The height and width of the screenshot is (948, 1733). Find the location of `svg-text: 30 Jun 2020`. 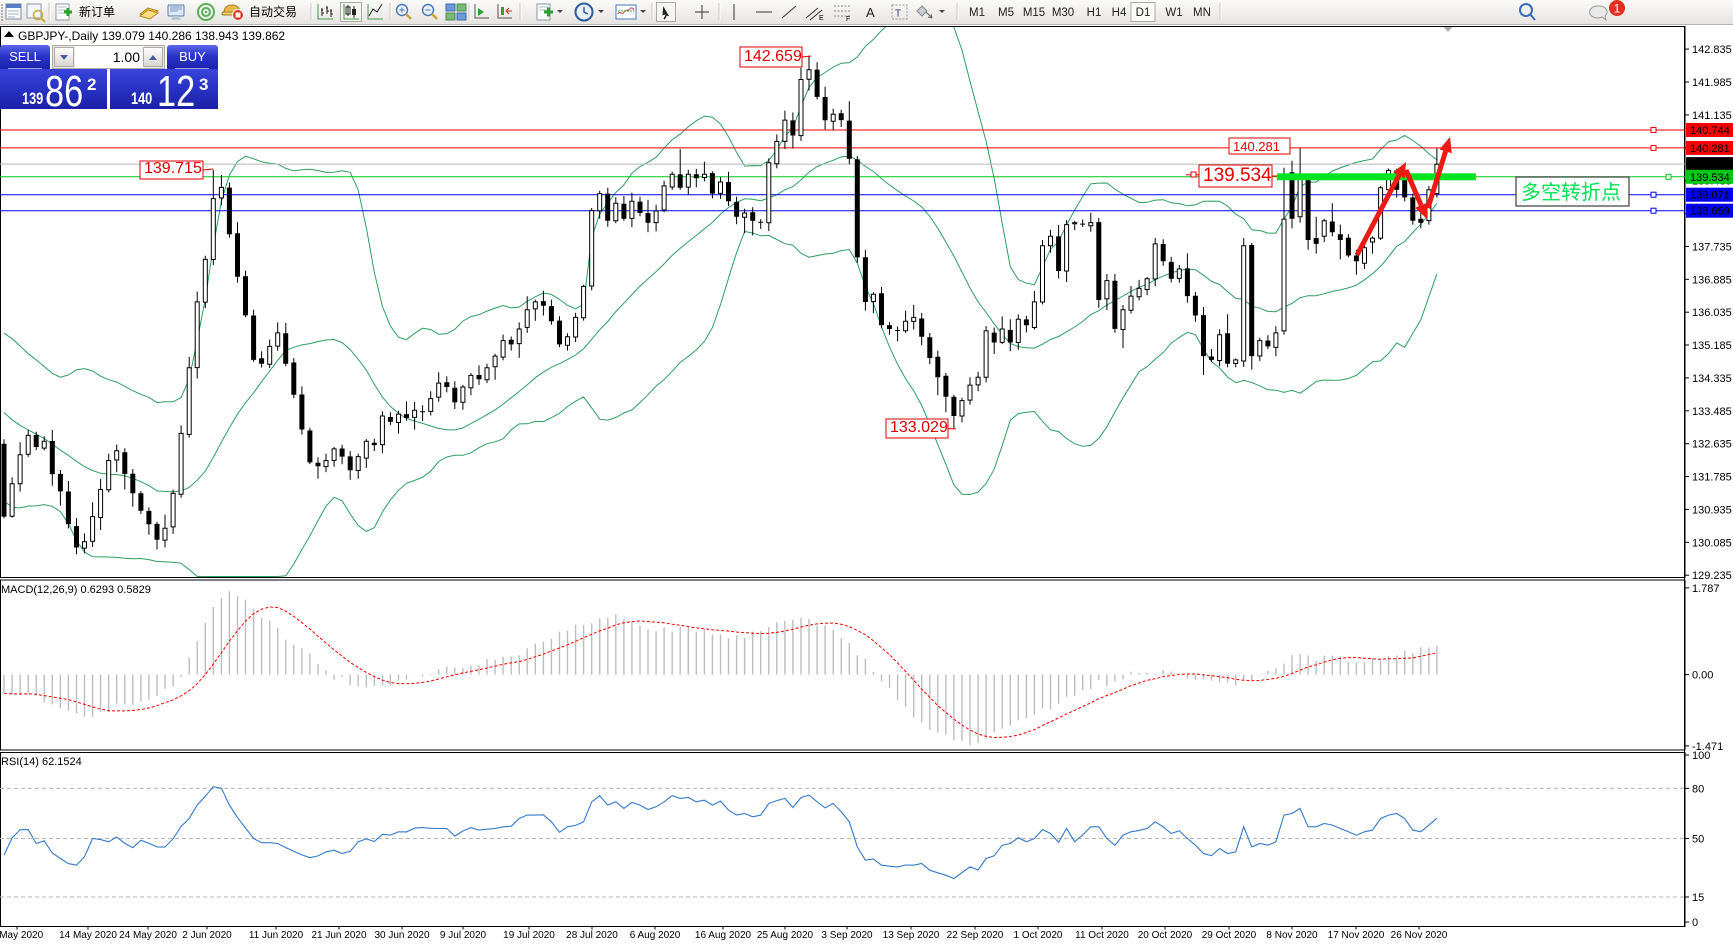

svg-text: 30 Jun 2020 is located at coordinates (401, 935).